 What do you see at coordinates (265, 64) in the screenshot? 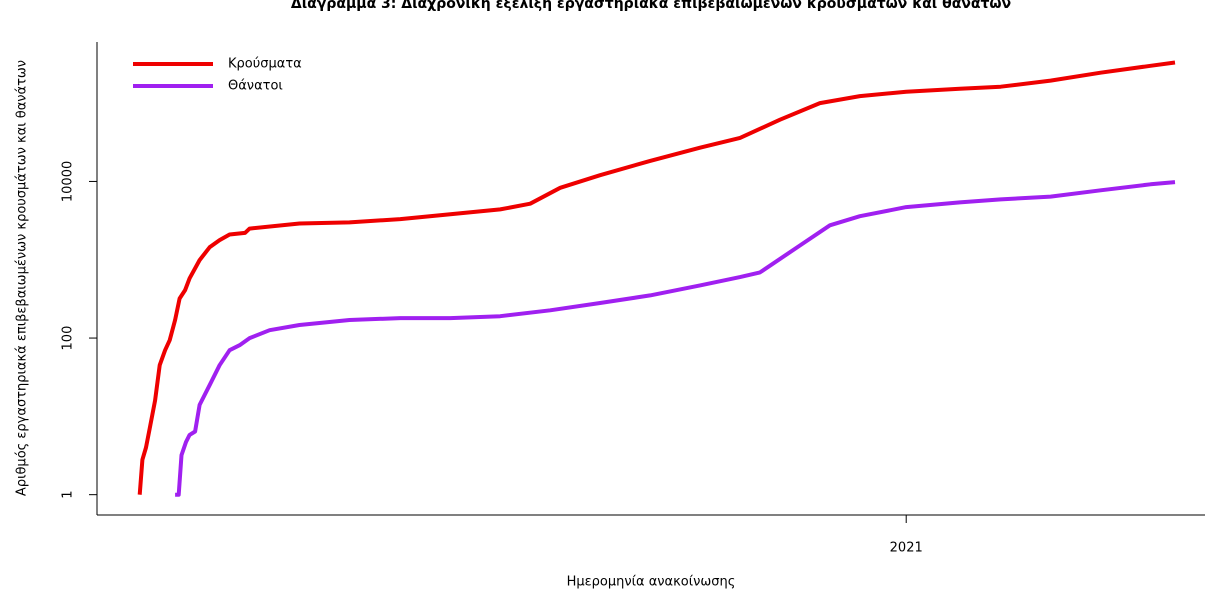
I see `legend-label: Κρούσματα` at bounding box center [265, 64].